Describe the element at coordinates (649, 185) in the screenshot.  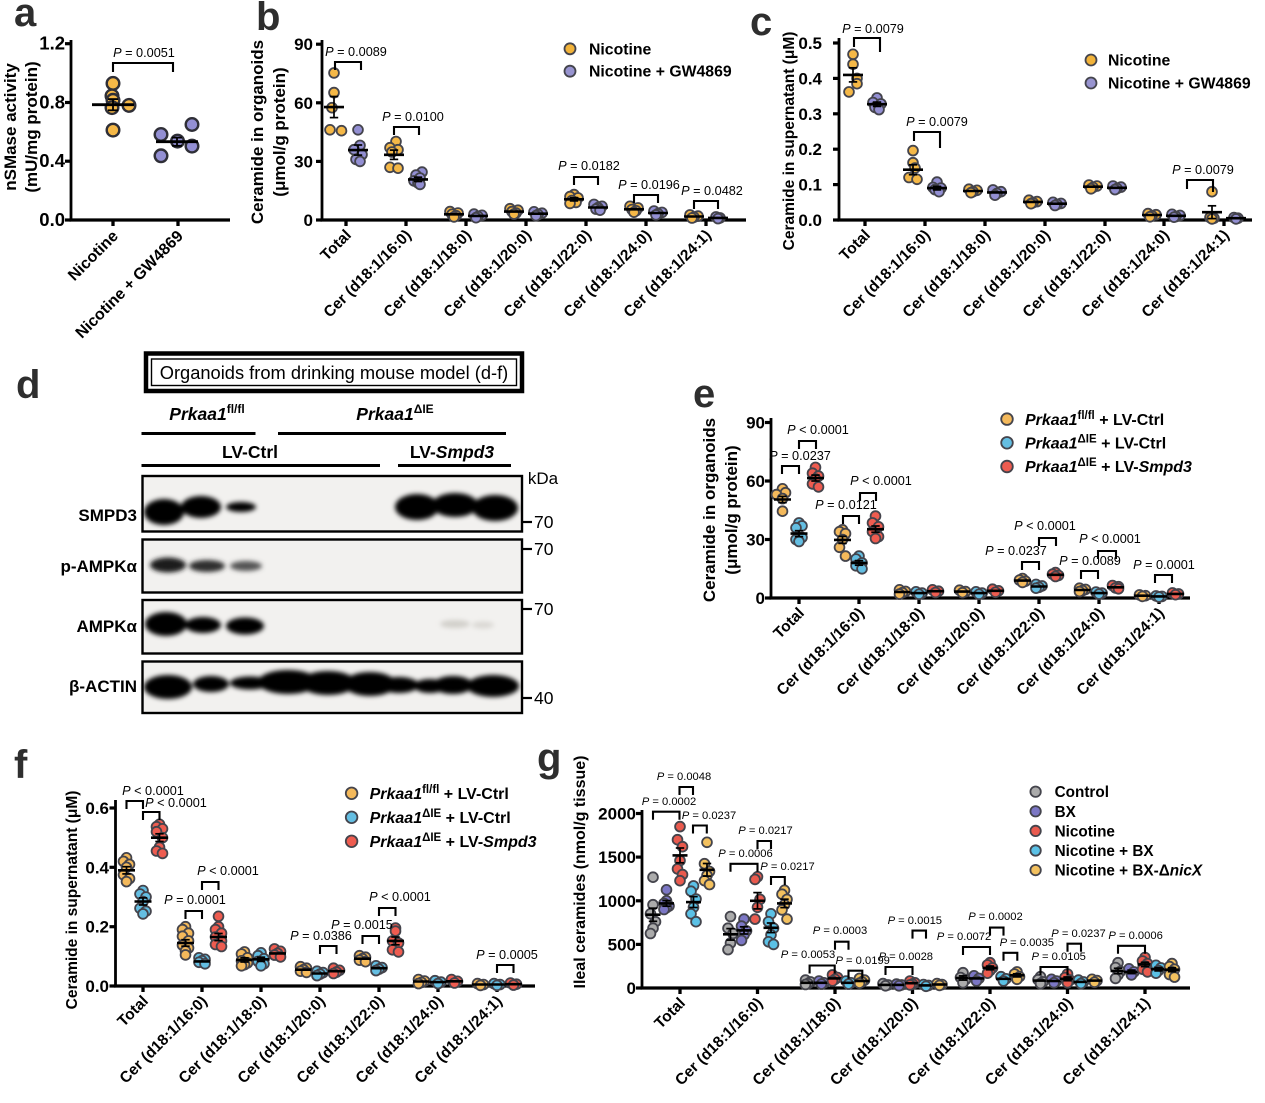
I see `svg-text: P = 0.0196` at that location.